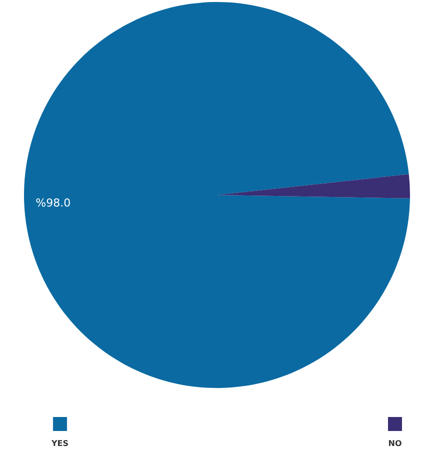 This screenshot has width=424, height=456. I want to click on data-label: %98.0, so click(53, 203).